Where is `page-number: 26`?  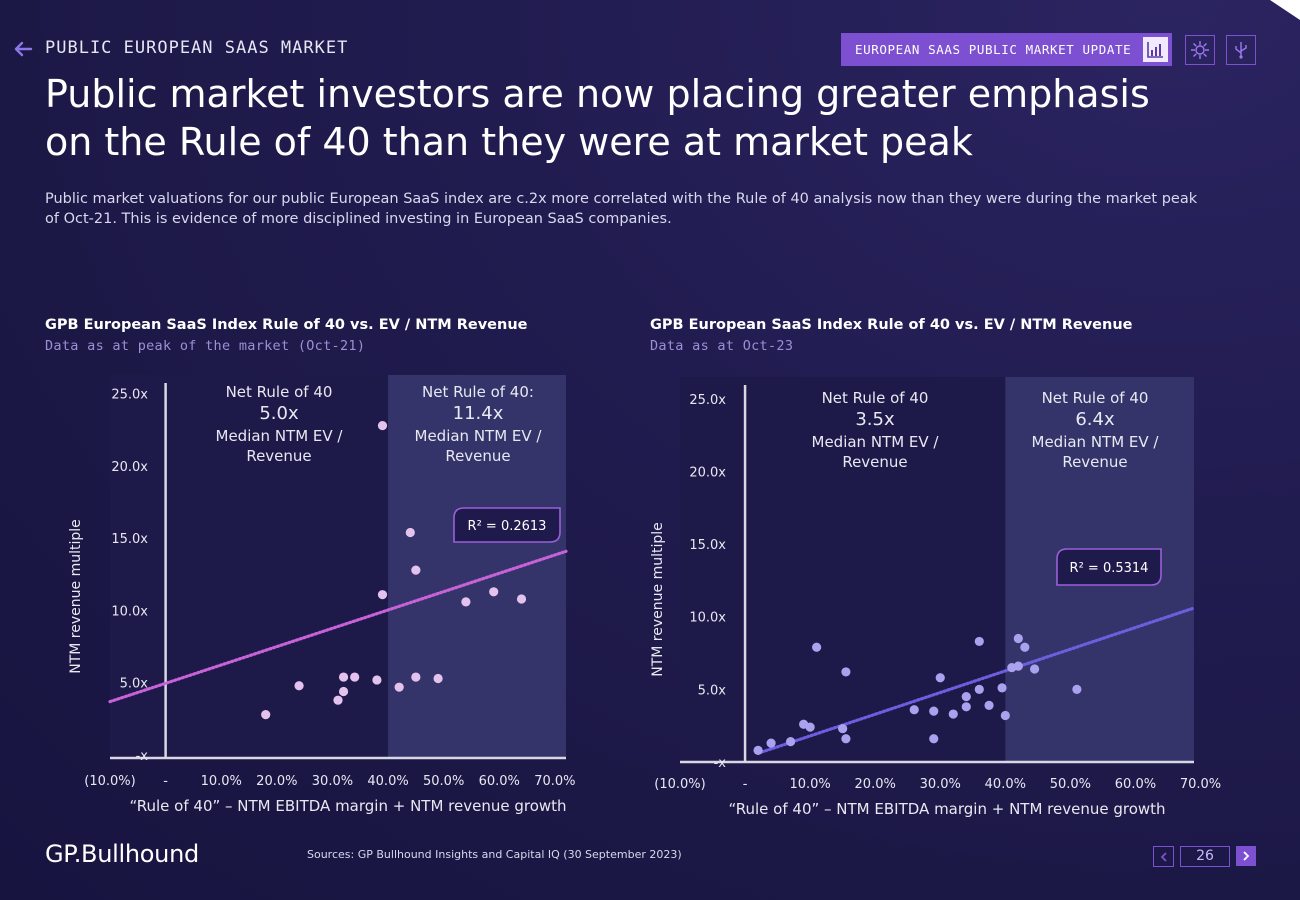
page-number: 26 is located at coordinates (1205, 856).